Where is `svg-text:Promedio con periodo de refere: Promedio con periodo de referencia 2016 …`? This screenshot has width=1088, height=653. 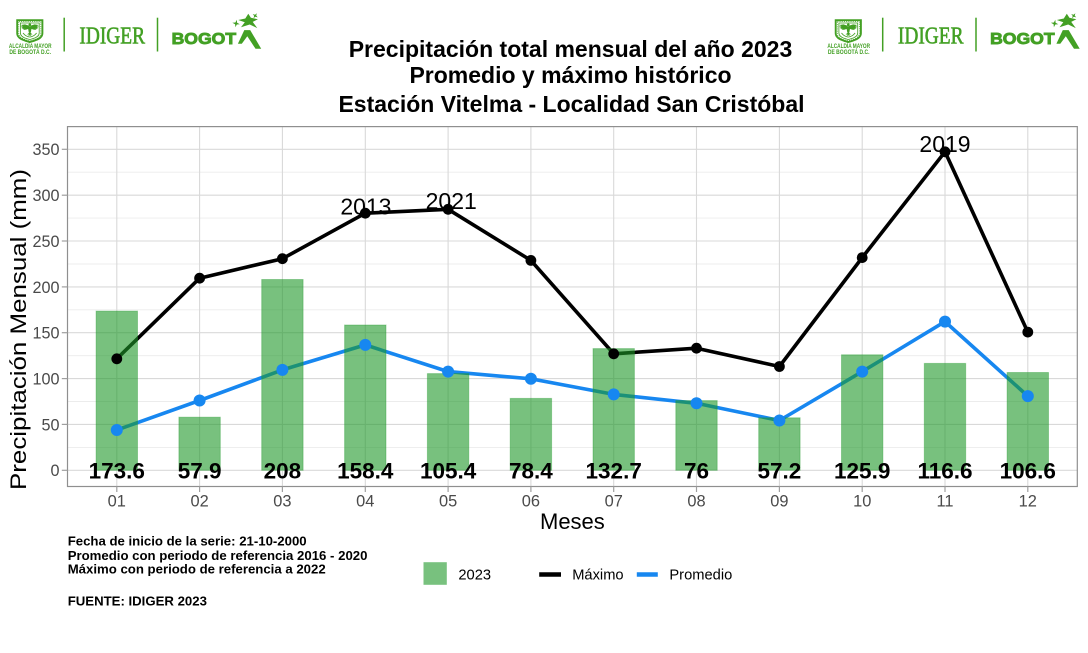
svg-text:Promedio con periodo de refere: Promedio con periodo de referencia 2016 … is located at coordinates (218, 555).